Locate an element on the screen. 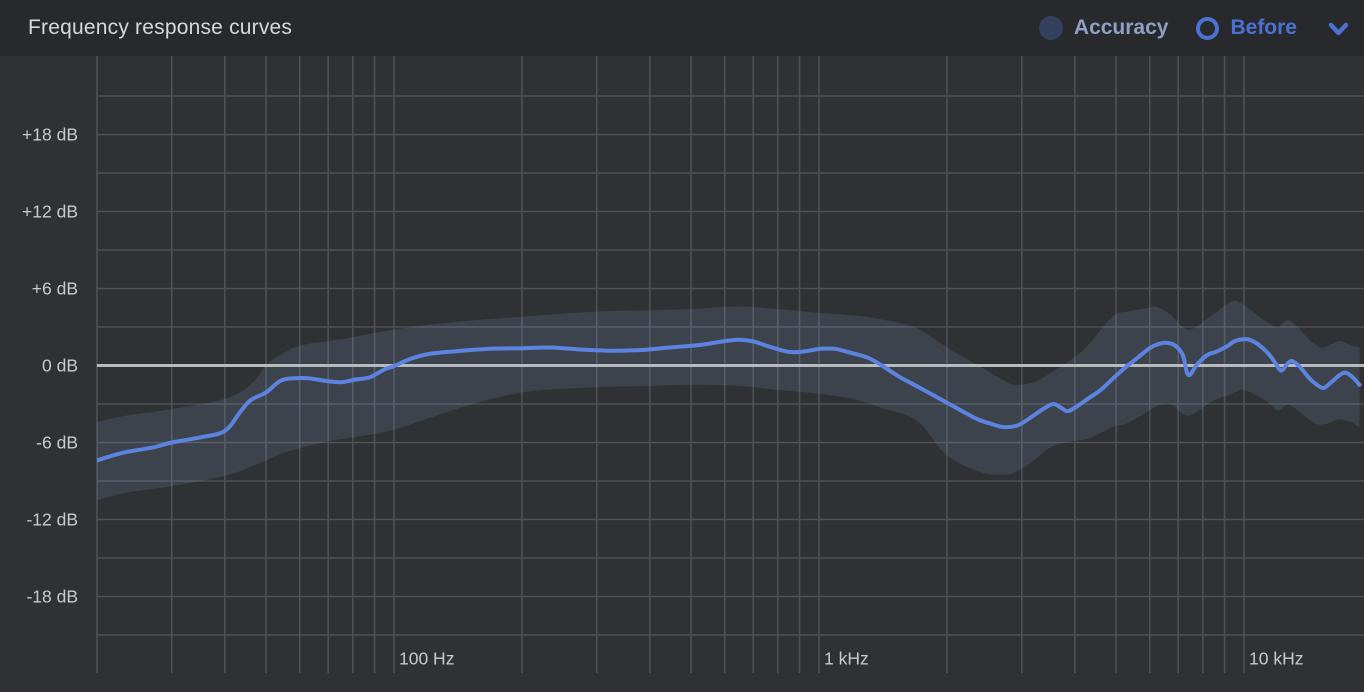 This screenshot has height=692, width=1364. x-tick-label: 100 Hz is located at coordinates (427, 658).